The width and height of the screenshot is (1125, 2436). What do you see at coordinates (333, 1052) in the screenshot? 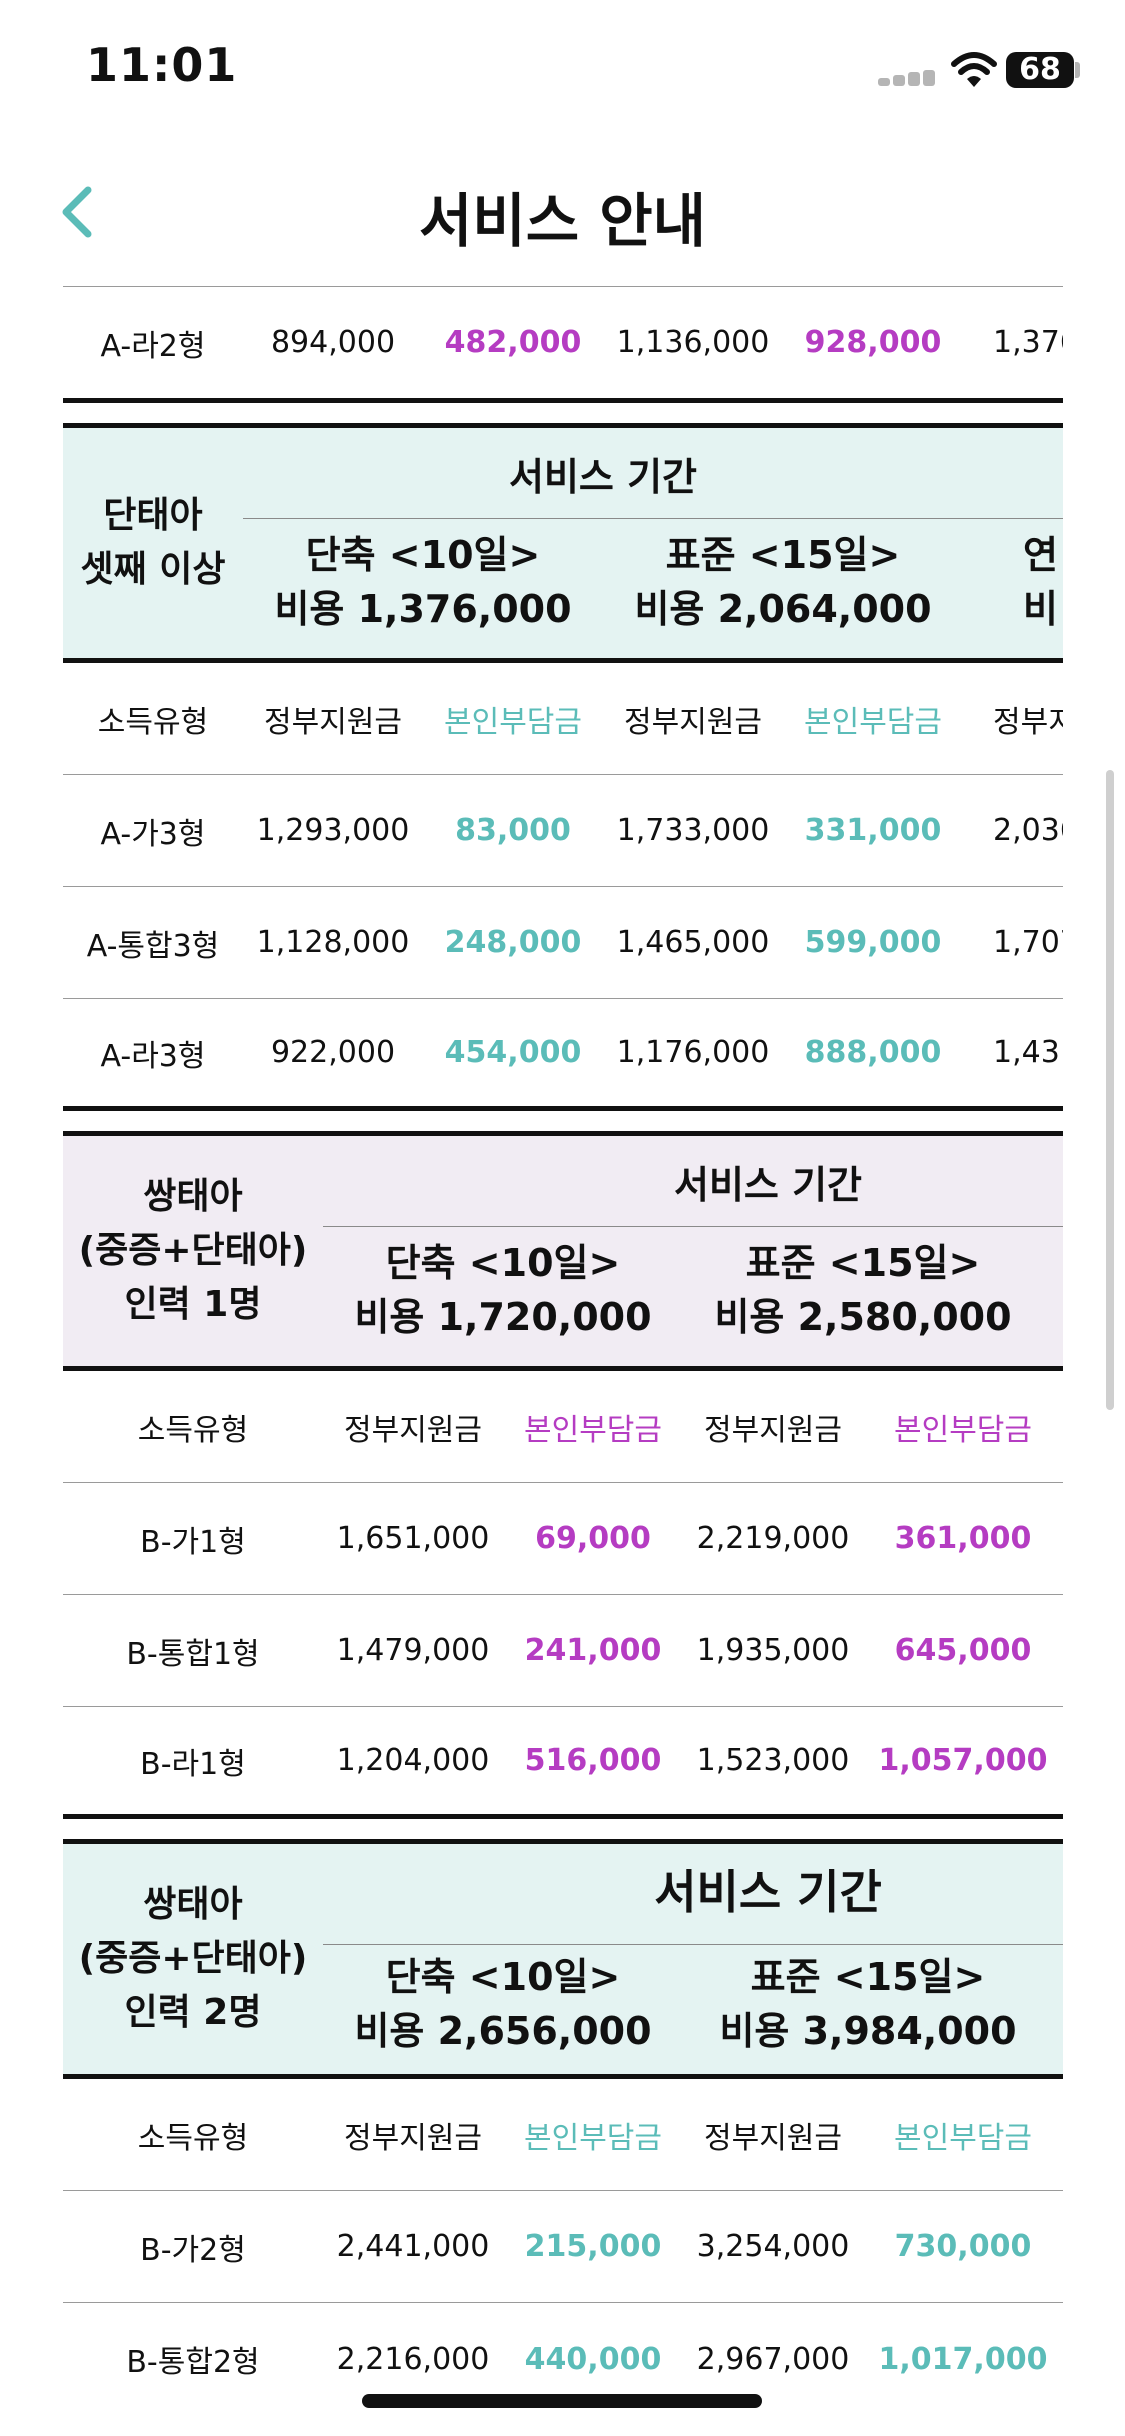
I see `gov-support: 922,000` at bounding box center [333, 1052].